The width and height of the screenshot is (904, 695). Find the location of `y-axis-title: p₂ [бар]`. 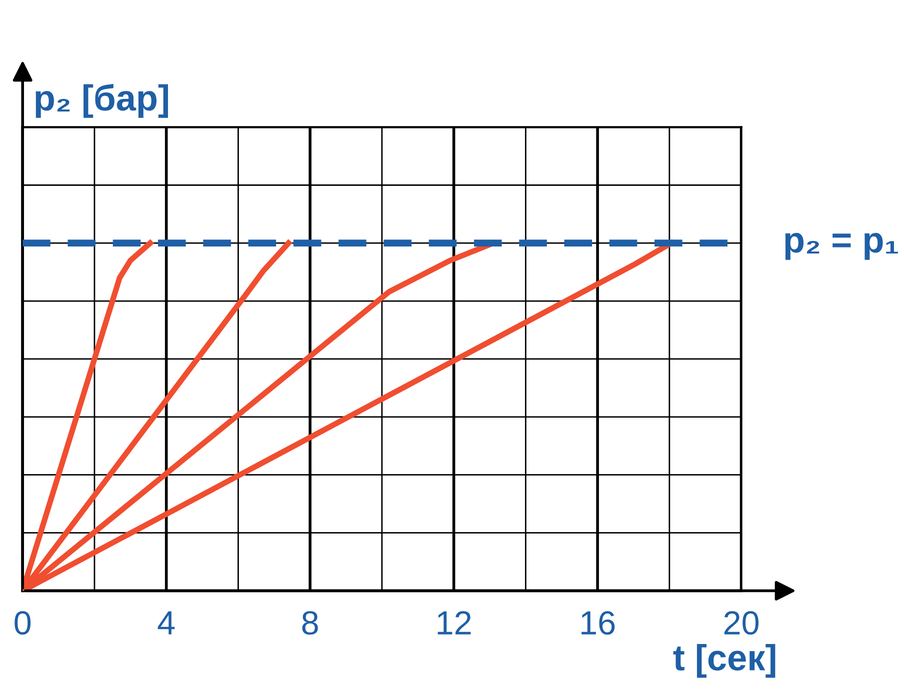

y-axis-title: p₂ [бар] is located at coordinates (102, 101).